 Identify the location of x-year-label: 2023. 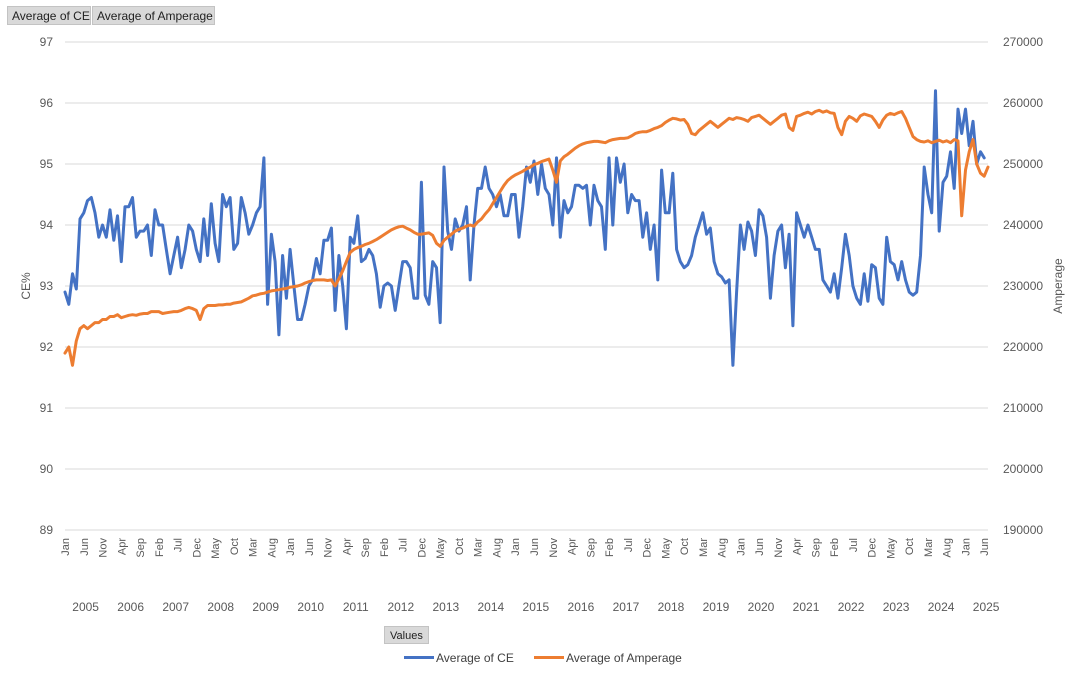
(896, 607).